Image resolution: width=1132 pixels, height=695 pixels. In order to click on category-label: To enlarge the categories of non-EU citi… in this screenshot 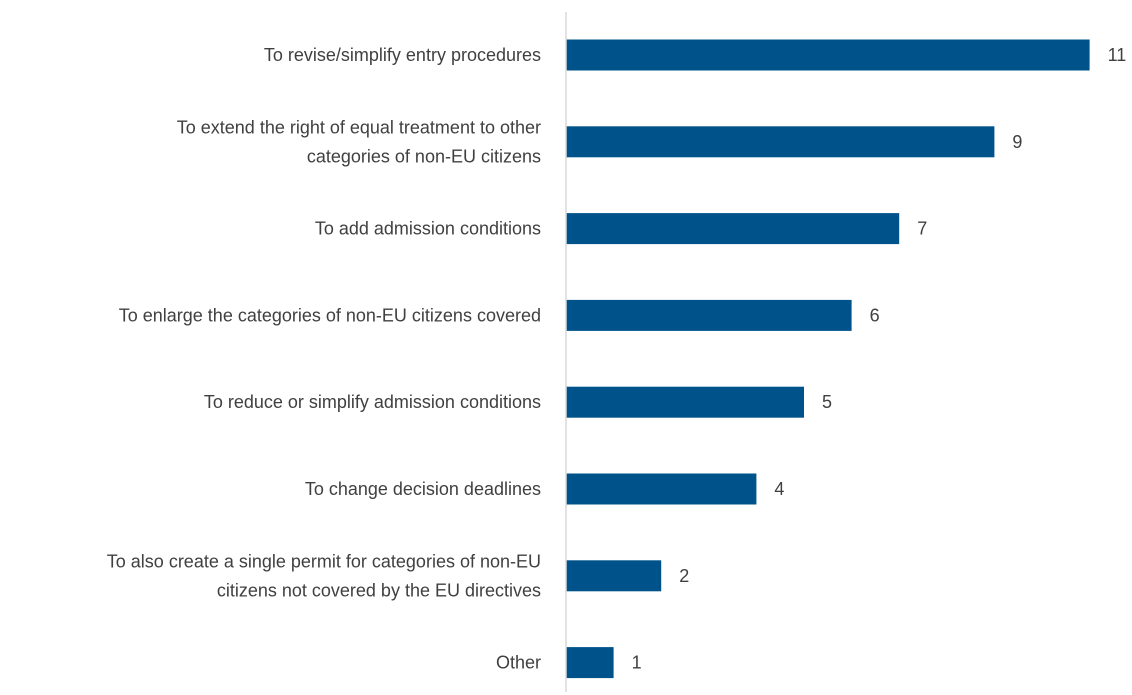, I will do `click(330, 315)`.